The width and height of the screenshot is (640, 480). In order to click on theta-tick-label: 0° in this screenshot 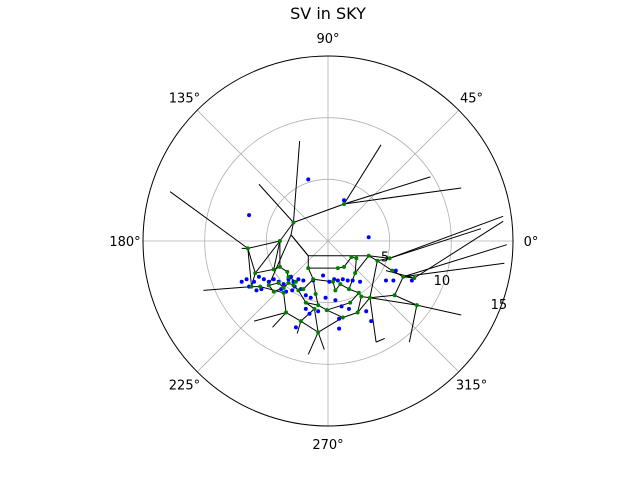, I will do `click(531, 242)`.